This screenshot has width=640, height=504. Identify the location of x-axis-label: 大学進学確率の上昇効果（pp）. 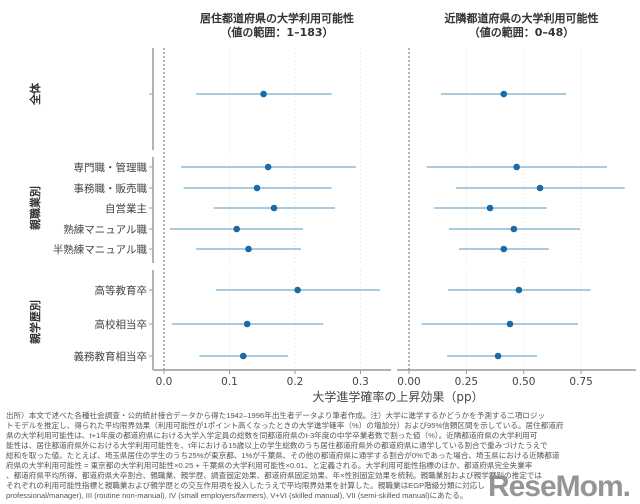
(397, 396).